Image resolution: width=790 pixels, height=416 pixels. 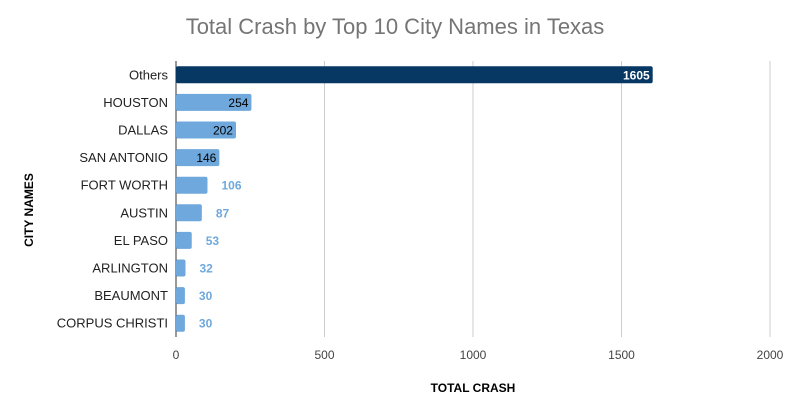 What do you see at coordinates (414, 75) in the screenshot?
I see `bar-others` at bounding box center [414, 75].